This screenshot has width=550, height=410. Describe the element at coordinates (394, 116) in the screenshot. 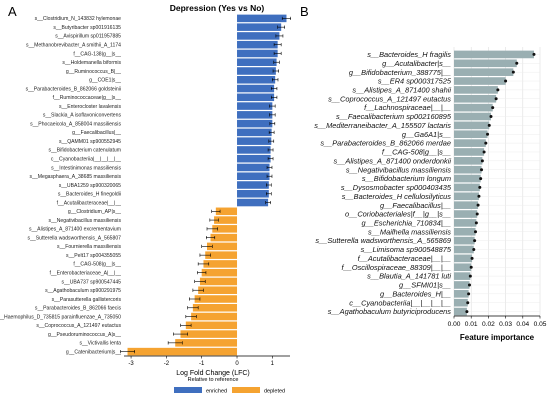

I see `fi-category-label: s__Faecalibacterium sp002160895` at that location.